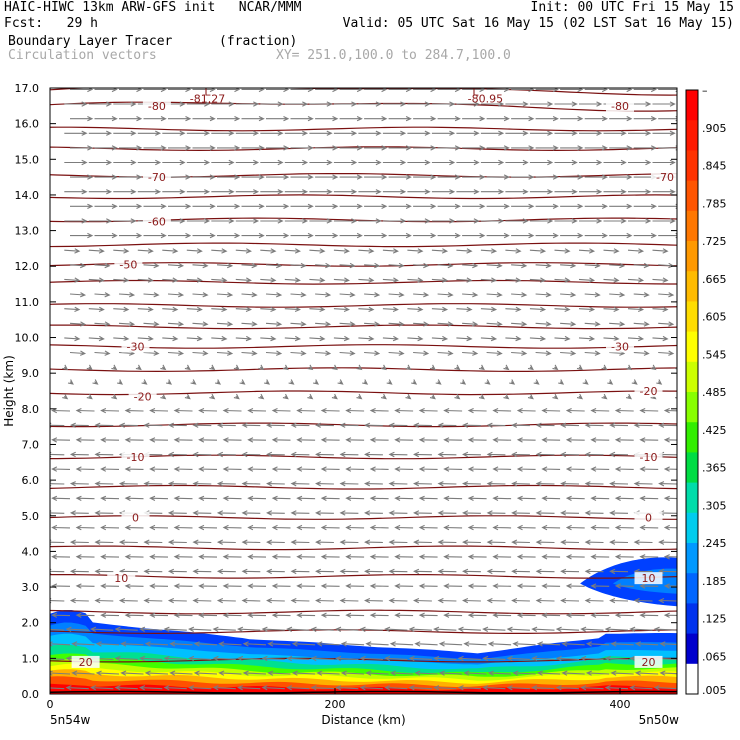  I want to click on colorbar-label-1: .905, so click(714, 128).